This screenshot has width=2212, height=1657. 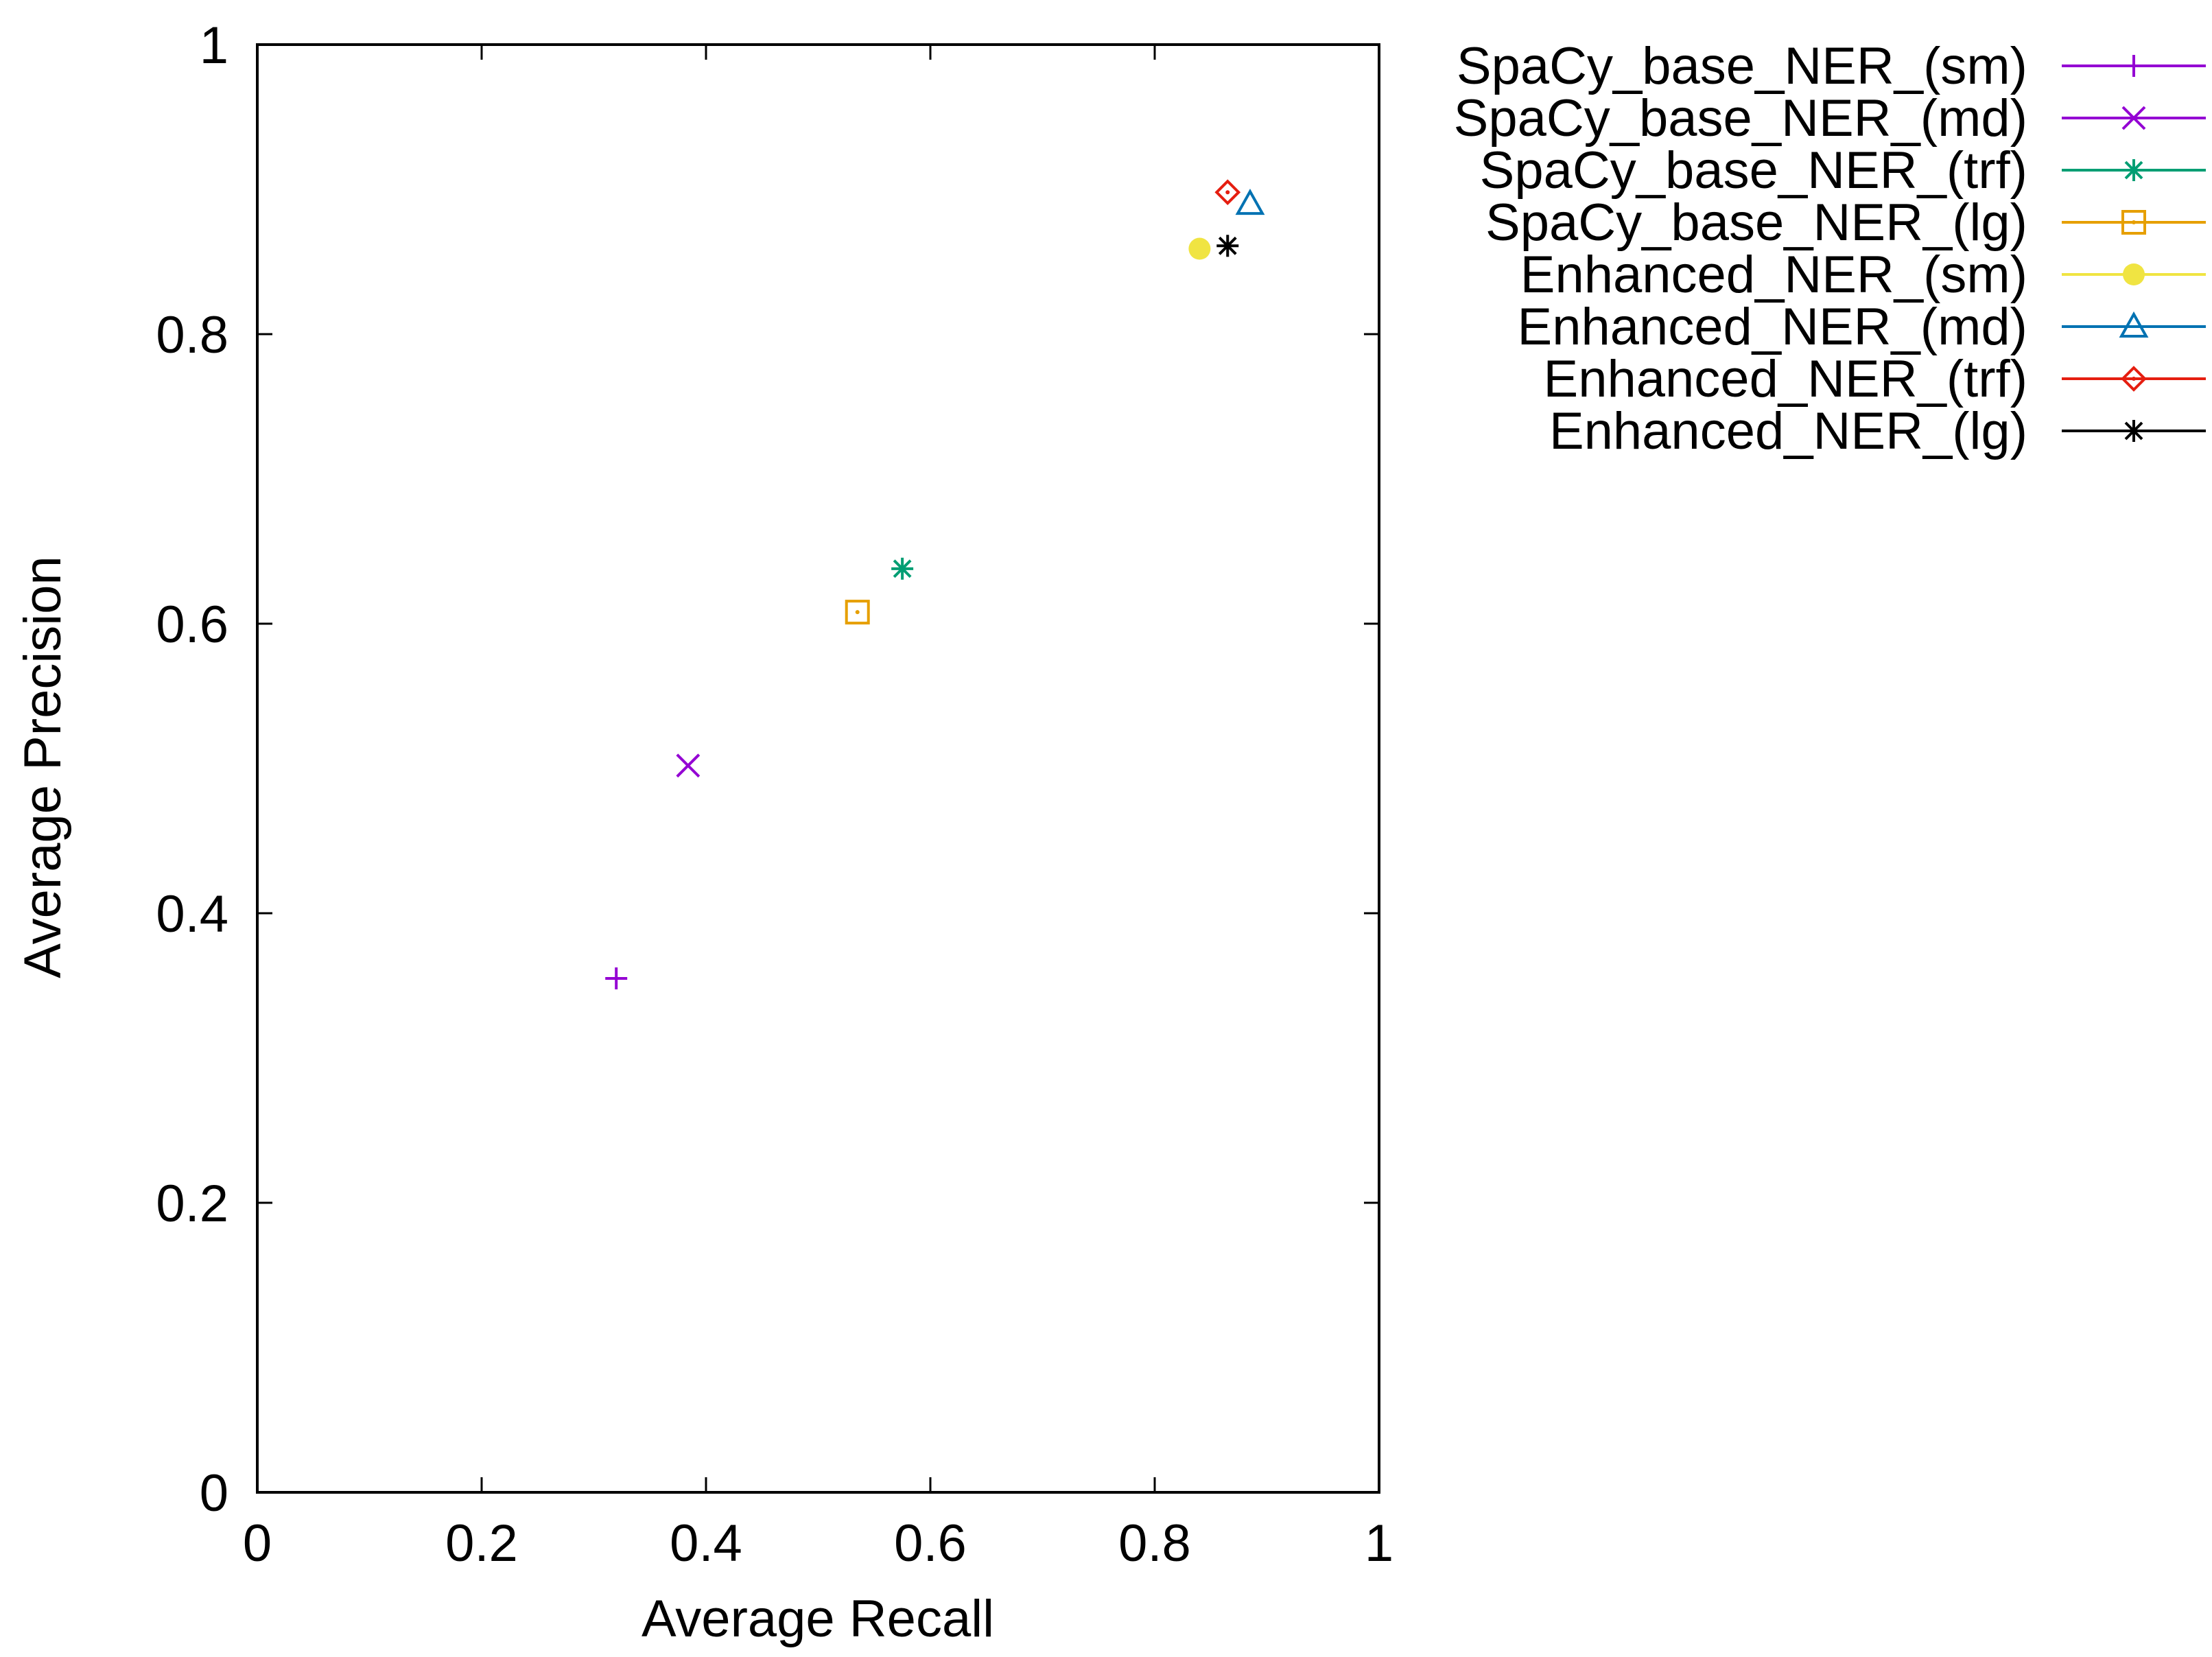 I want to click on x-tick-label: 1, so click(x=1379, y=1543).